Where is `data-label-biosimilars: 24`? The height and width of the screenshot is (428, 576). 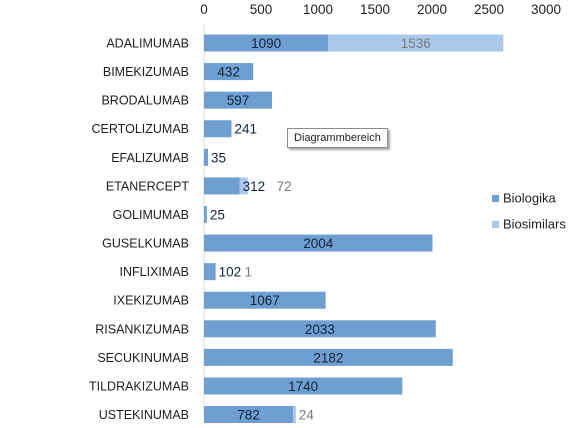 data-label-biosimilars: 24 is located at coordinates (307, 415).